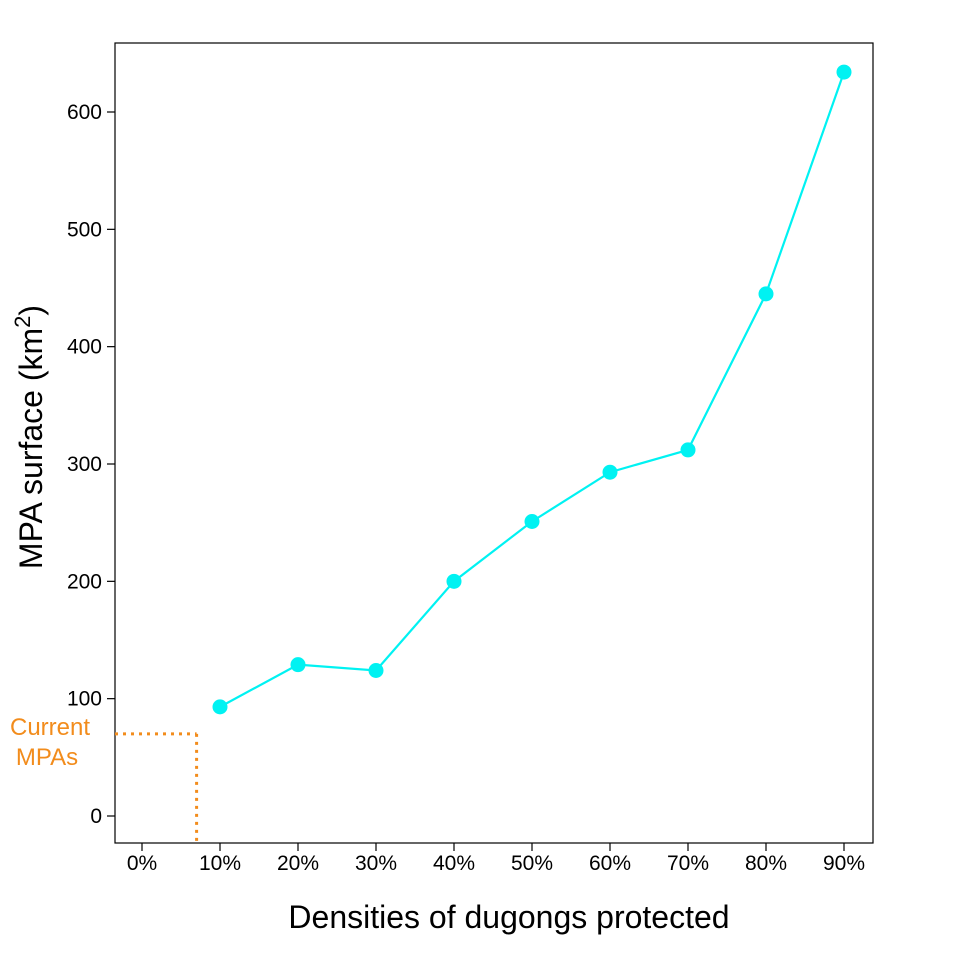 Image resolution: width=960 pixels, height=960 pixels. Describe the element at coordinates (50, 727) in the screenshot. I see `annotation-line-1: Current` at that location.